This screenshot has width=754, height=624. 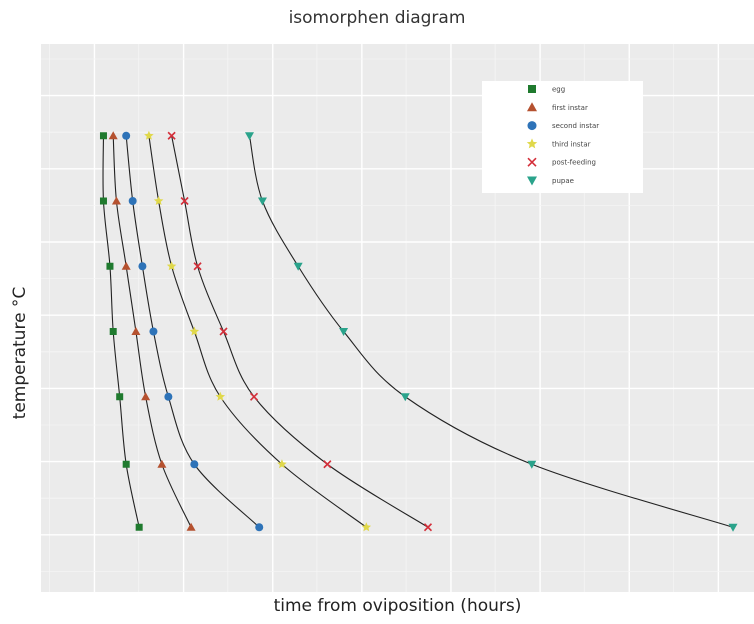 What do you see at coordinates (575, 126) in the screenshot?
I see `legend-label-second-instar: second instar` at bounding box center [575, 126].